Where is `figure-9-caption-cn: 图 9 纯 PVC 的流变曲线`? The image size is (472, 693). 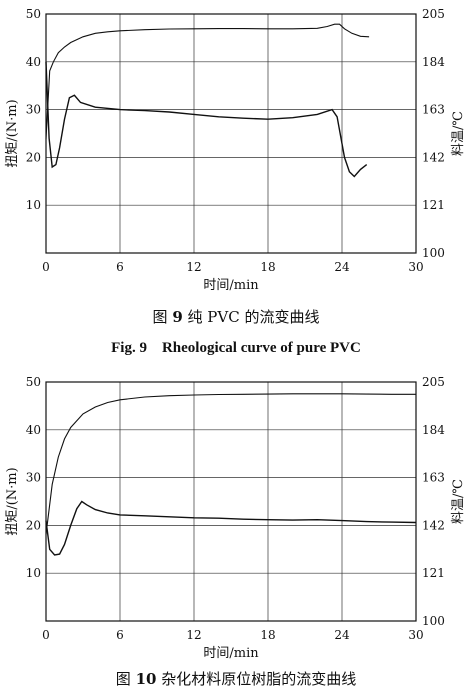 figure-9-caption-cn: 图 9 纯 PVC 的流变曲线 is located at coordinates (236, 316).